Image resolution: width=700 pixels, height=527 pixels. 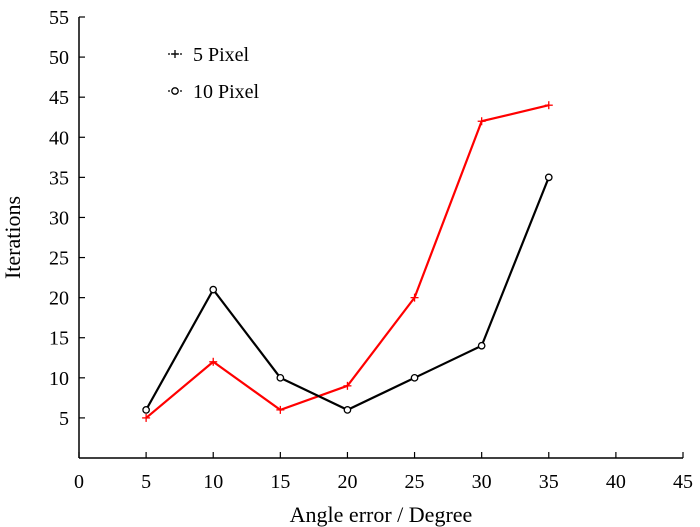 I want to click on x-tick-label: 0, so click(x=79, y=482).